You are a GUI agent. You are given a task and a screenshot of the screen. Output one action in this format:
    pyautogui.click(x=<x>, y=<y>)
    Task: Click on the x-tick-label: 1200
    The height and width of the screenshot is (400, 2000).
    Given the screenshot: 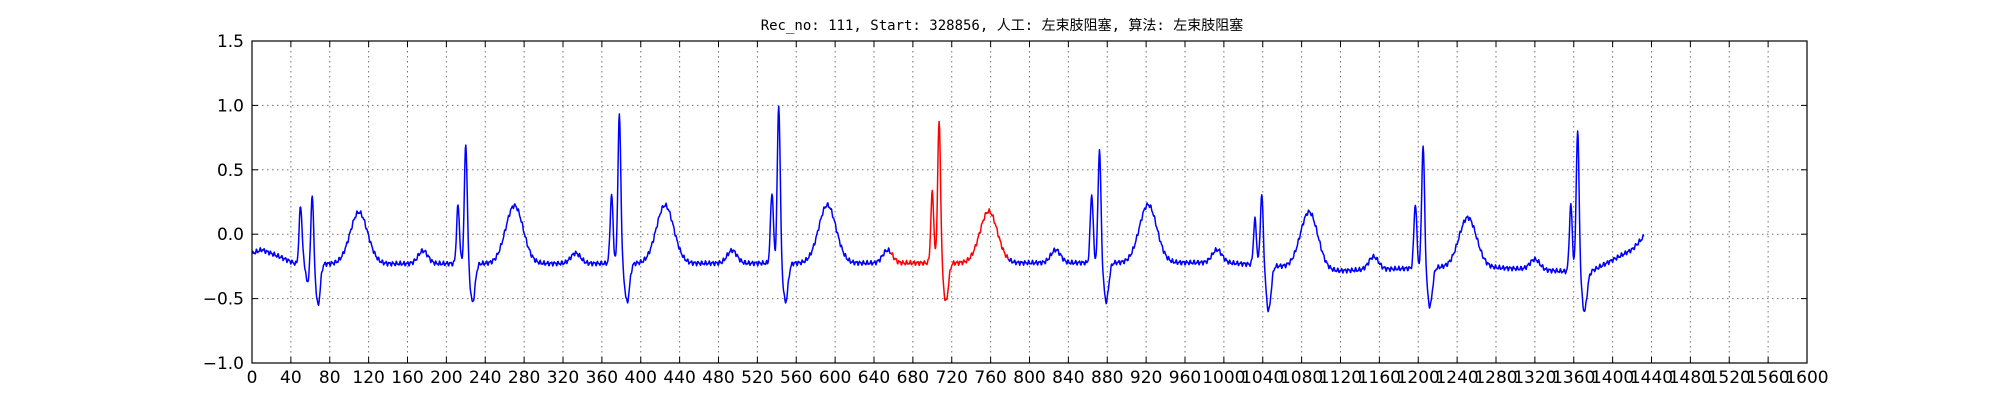 What is the action you would take?
    pyautogui.click(x=1418, y=378)
    